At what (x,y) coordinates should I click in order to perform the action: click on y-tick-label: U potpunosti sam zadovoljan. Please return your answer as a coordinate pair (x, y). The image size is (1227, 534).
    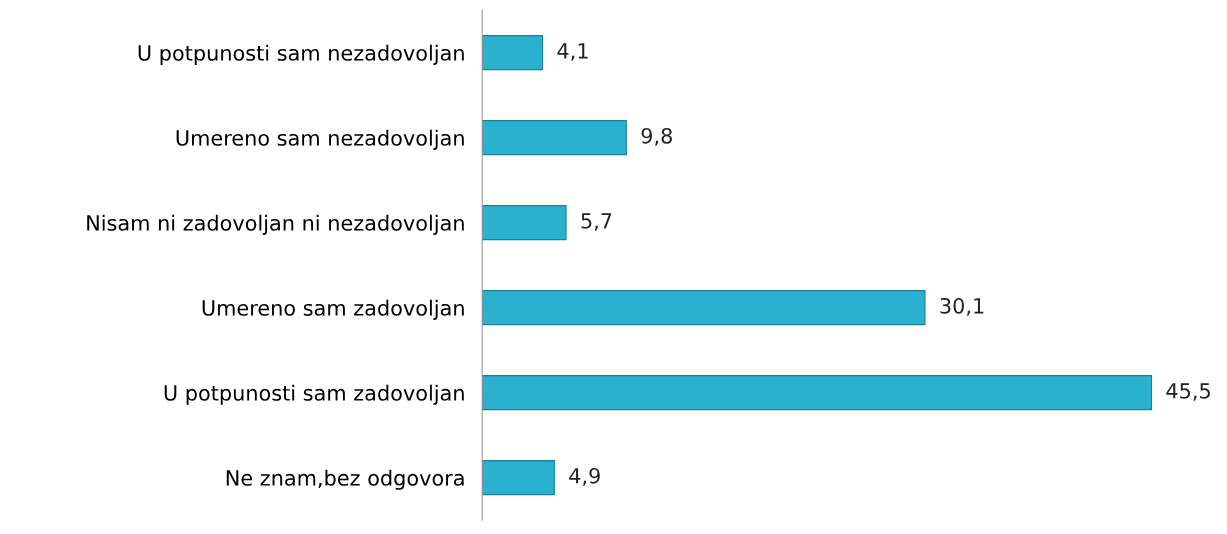
    Looking at the image, I should click on (314, 394).